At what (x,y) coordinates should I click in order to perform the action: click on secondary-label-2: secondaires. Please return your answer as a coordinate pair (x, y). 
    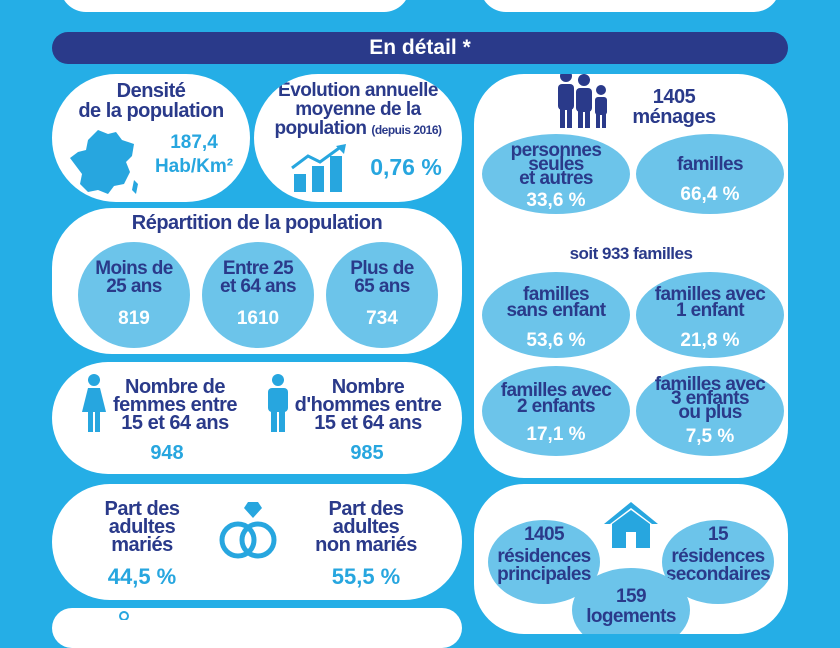
    Looking at the image, I should click on (718, 574).